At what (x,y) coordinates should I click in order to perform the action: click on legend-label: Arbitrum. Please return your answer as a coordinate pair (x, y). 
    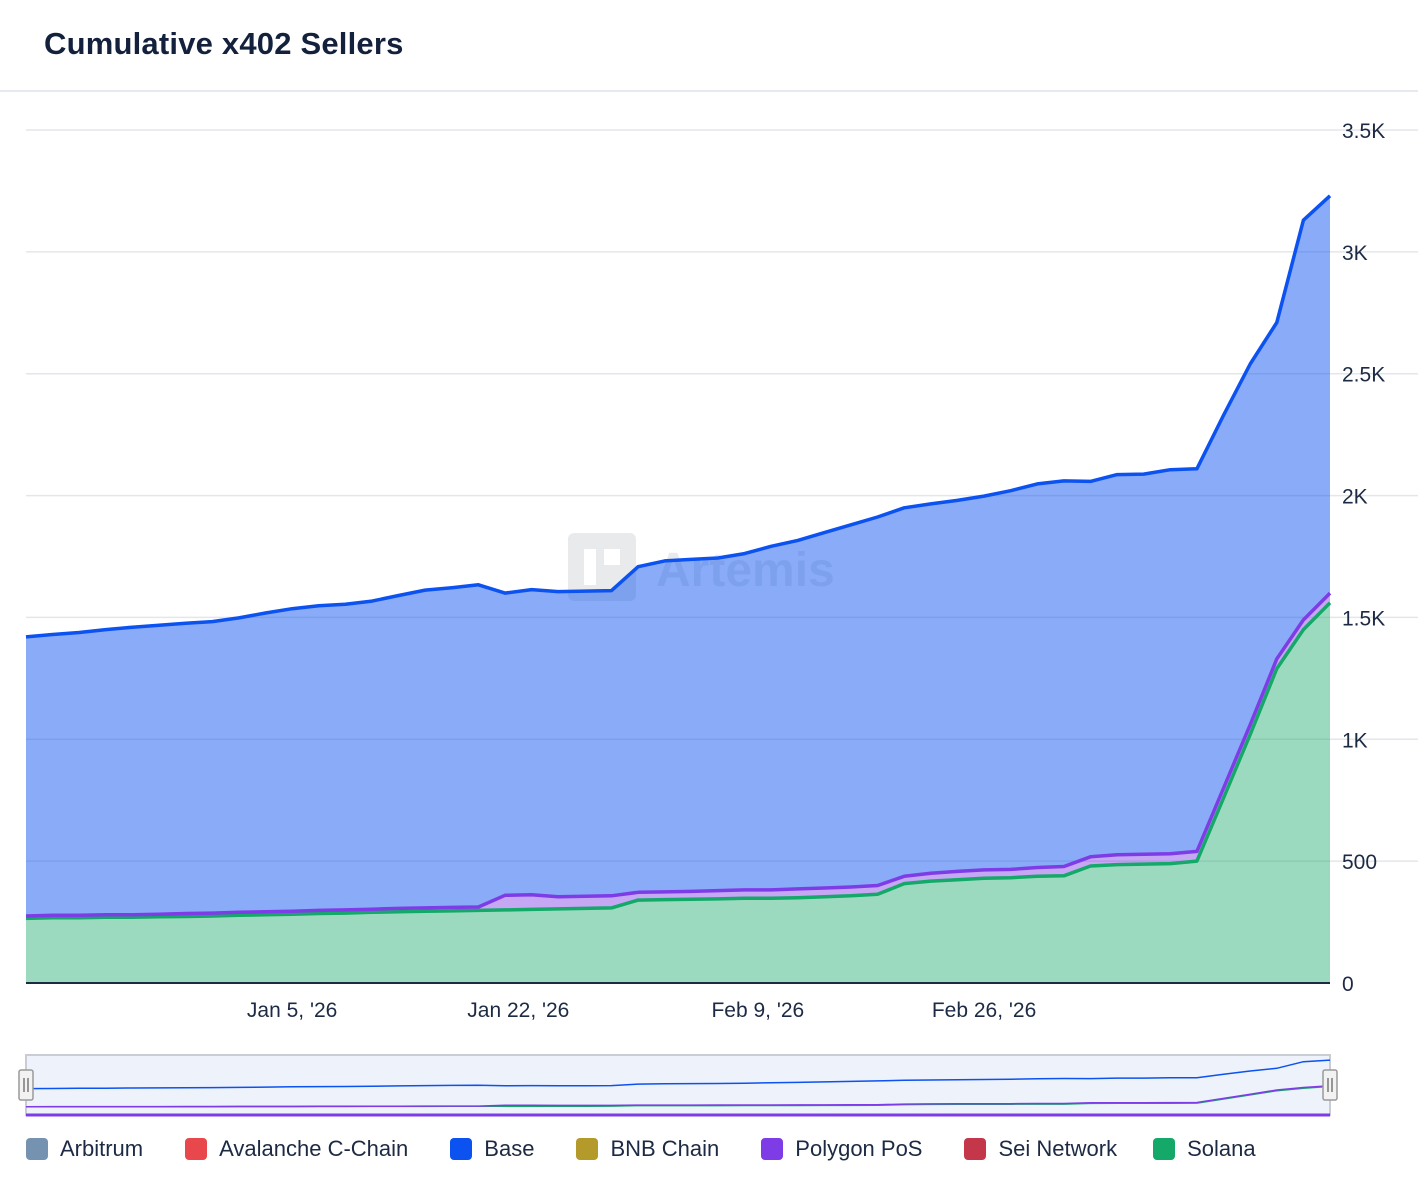
    Looking at the image, I should click on (102, 1148).